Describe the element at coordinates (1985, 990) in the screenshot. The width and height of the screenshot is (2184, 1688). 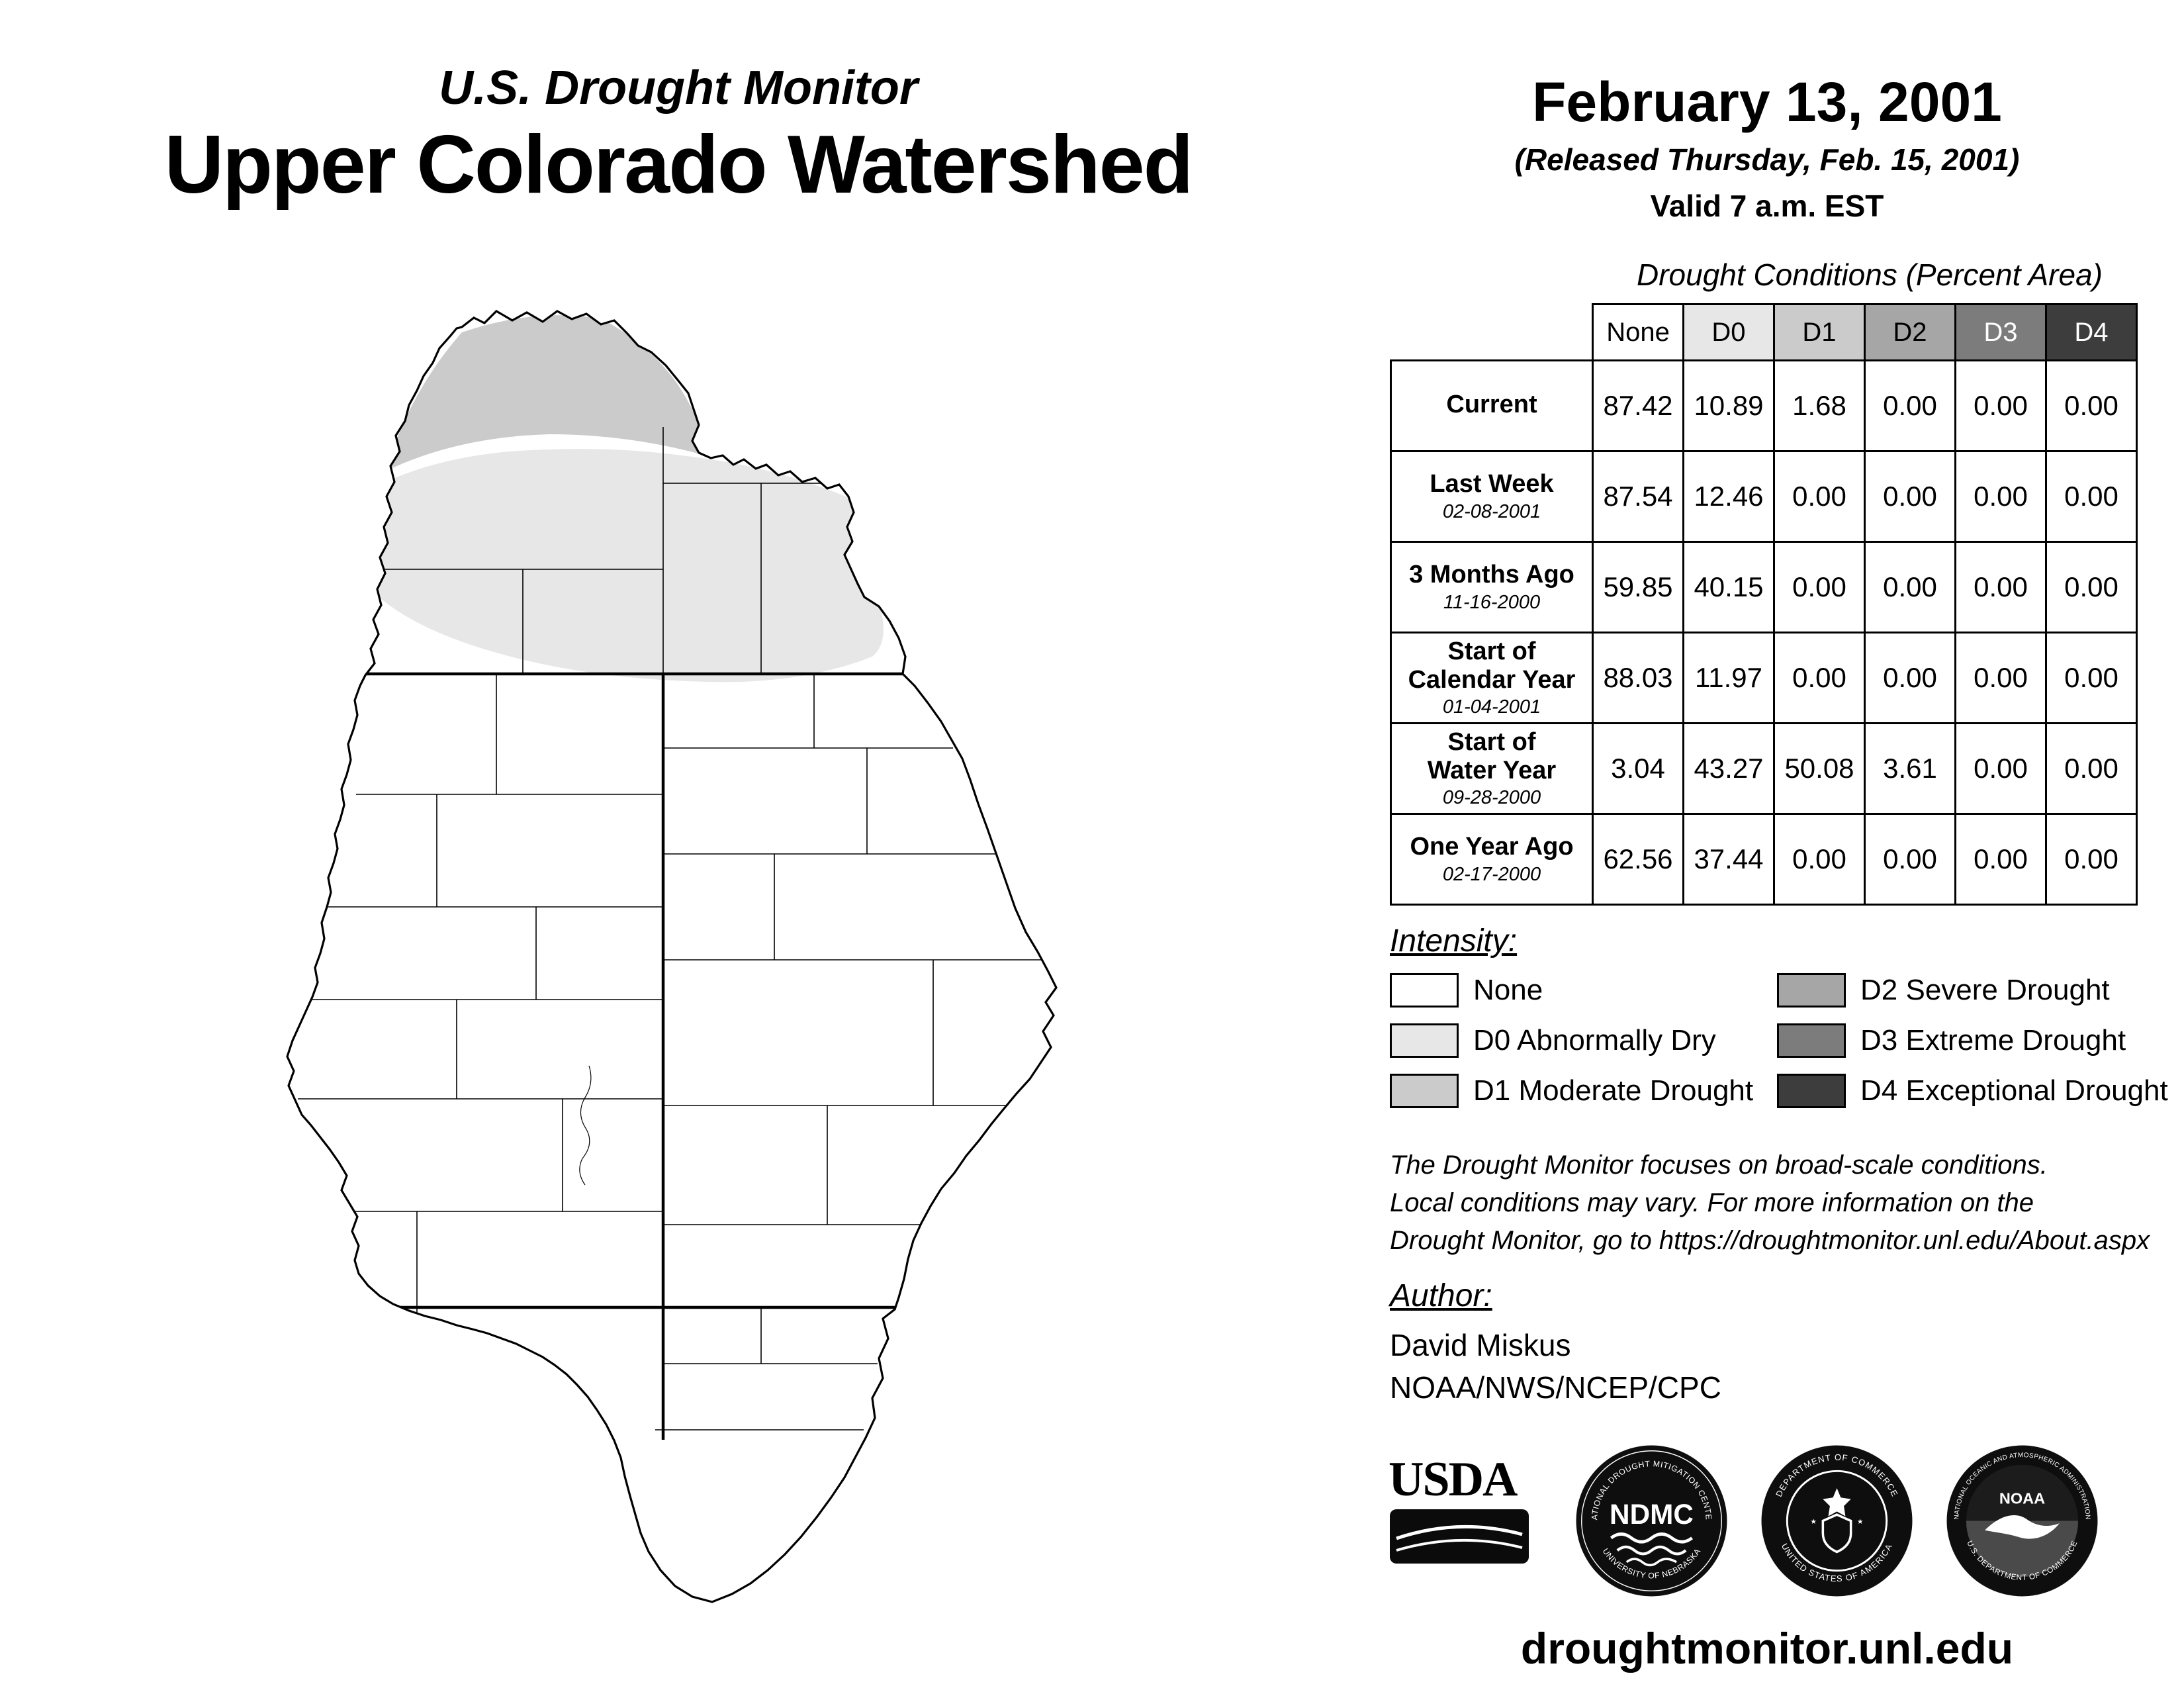
I see `legend-label: D2 Severe Drought` at that location.